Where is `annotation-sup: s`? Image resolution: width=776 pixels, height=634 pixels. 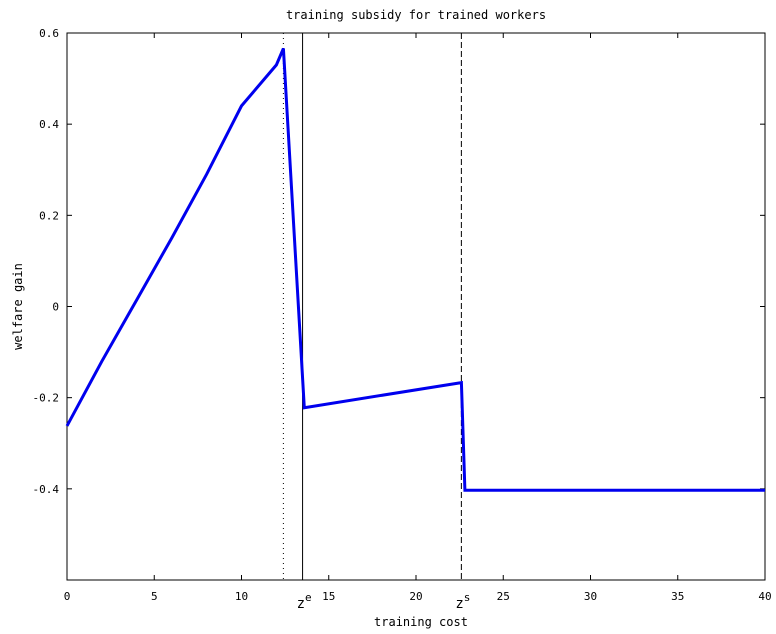 annotation-sup: s is located at coordinates (467, 597).